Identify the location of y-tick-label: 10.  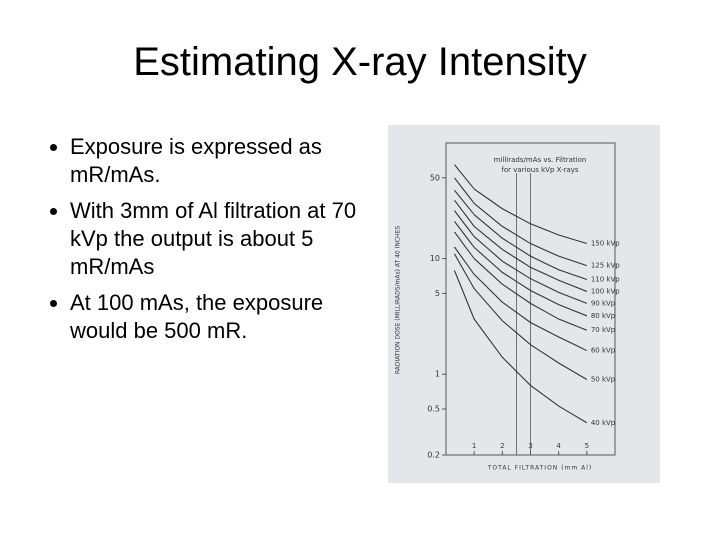
(435, 258).